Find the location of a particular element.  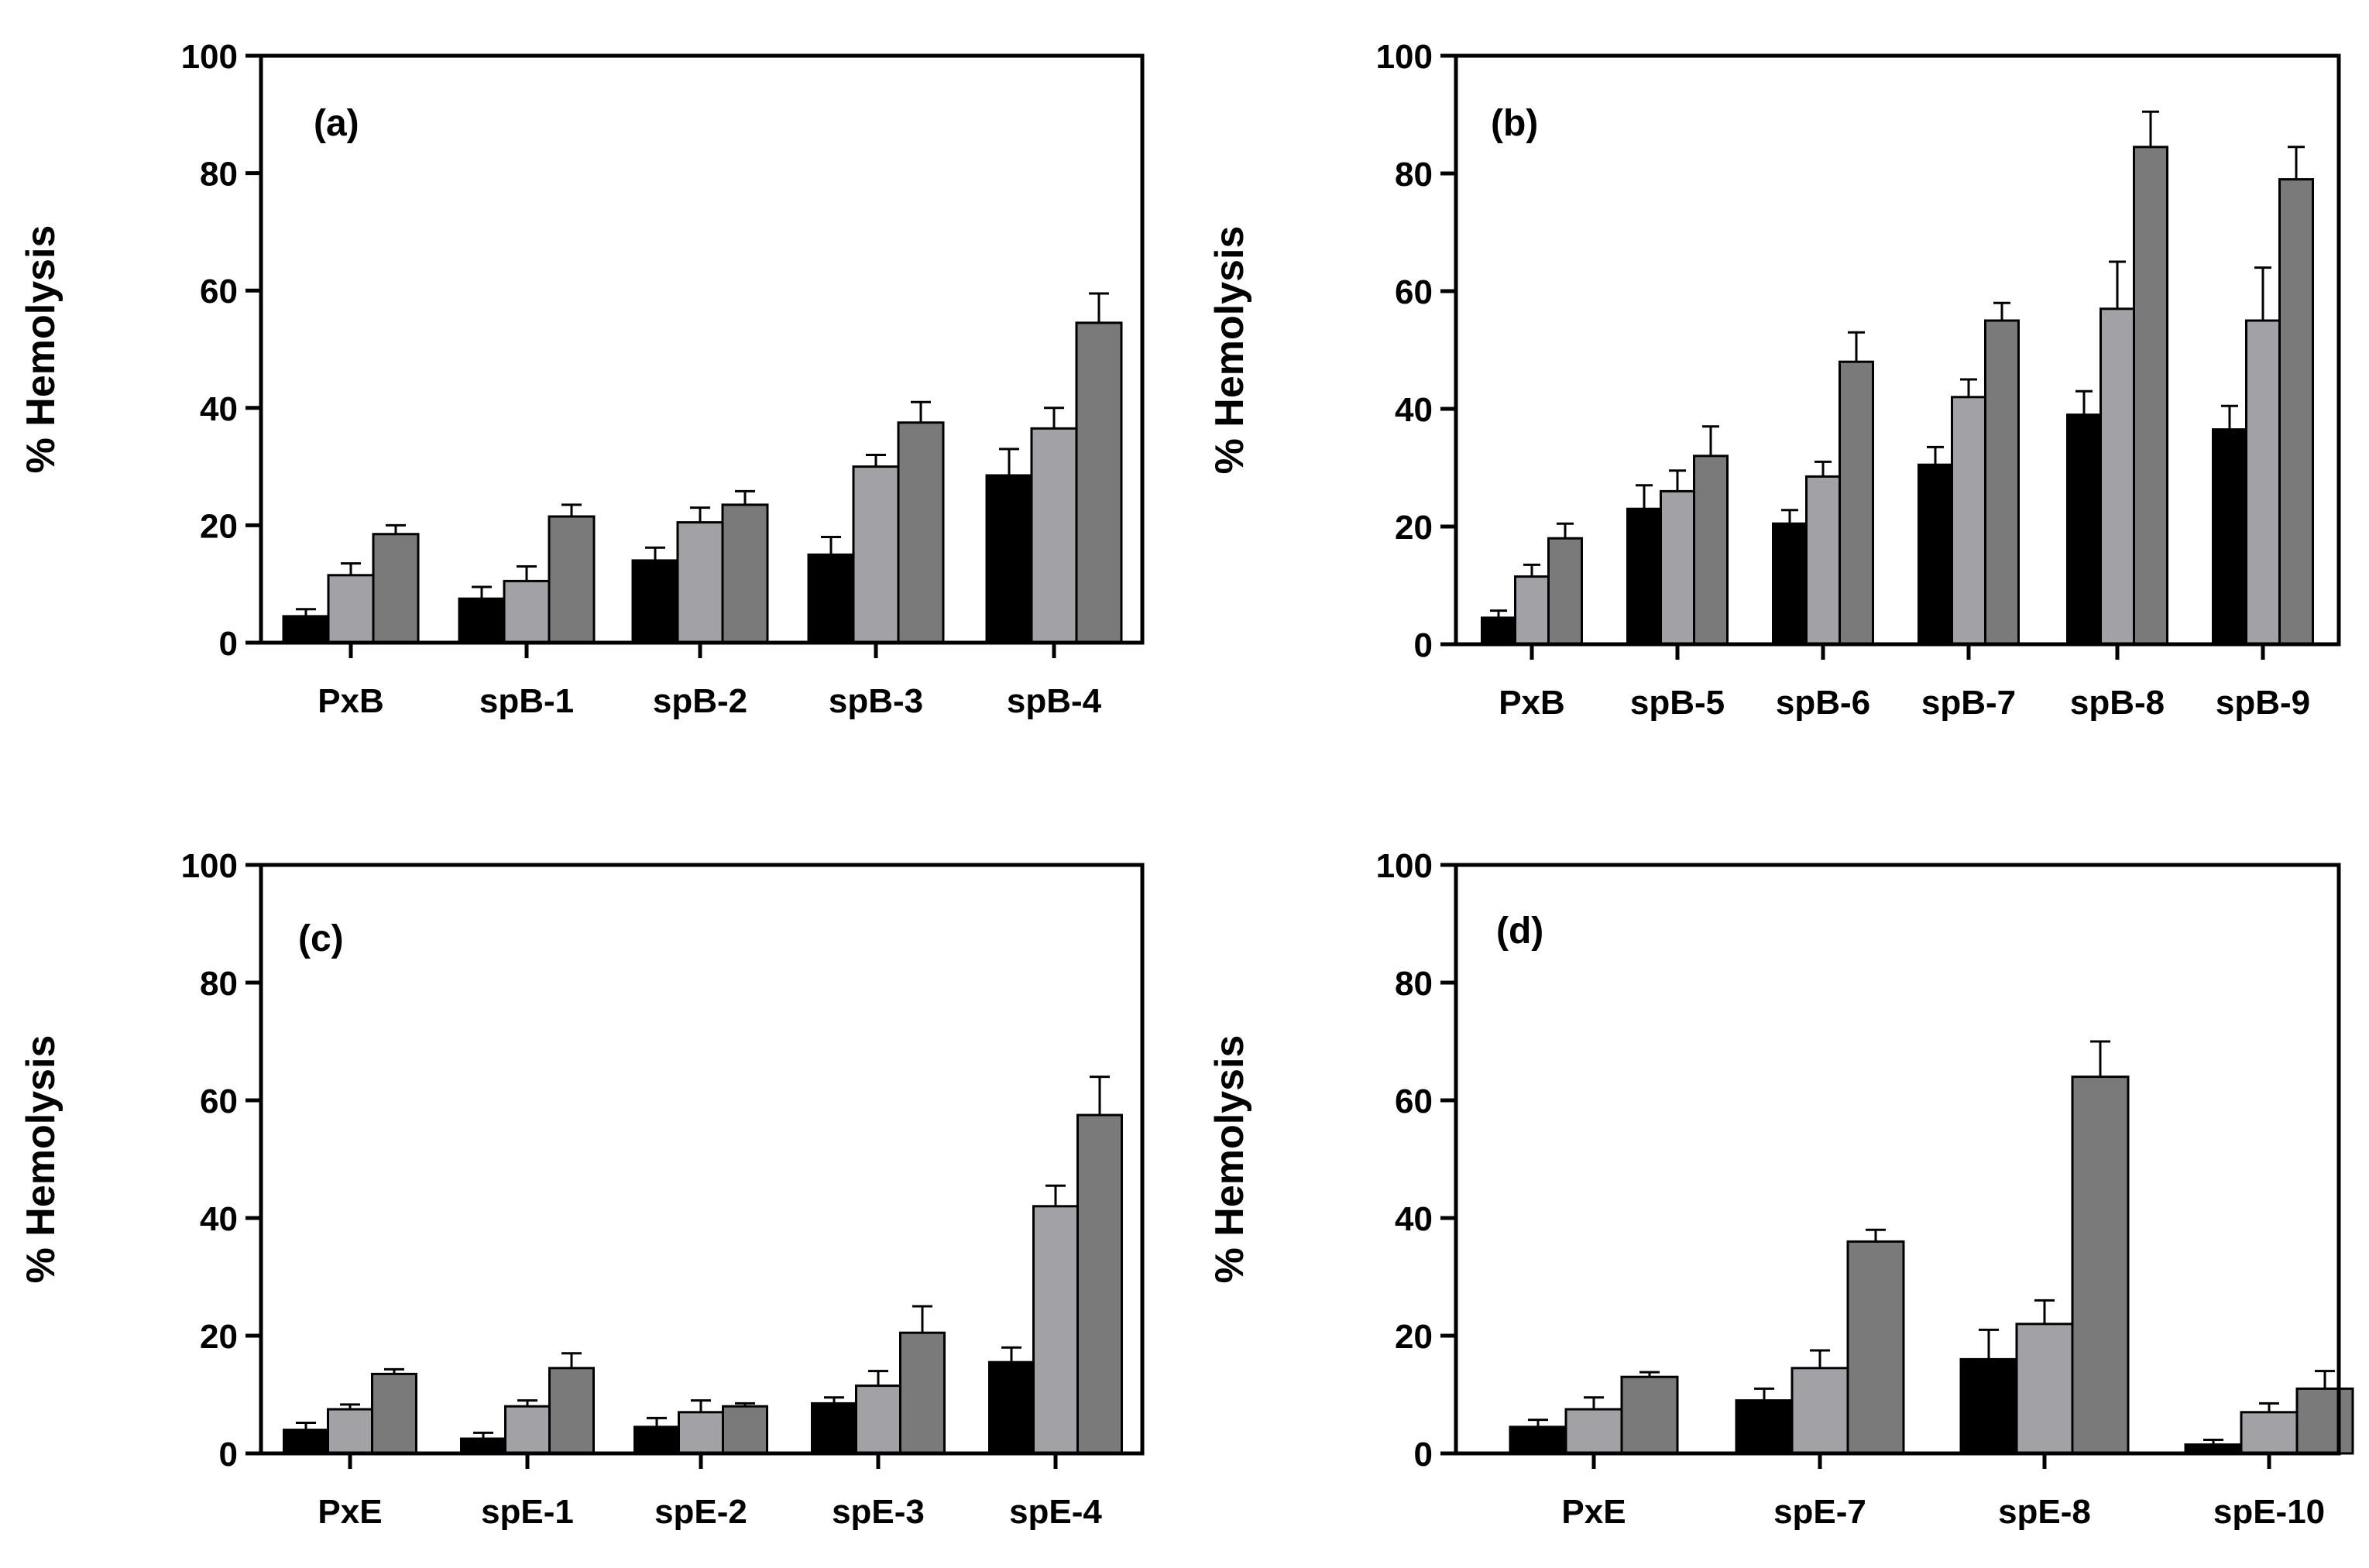

x-tick-label: spB-2 is located at coordinates (700, 701).